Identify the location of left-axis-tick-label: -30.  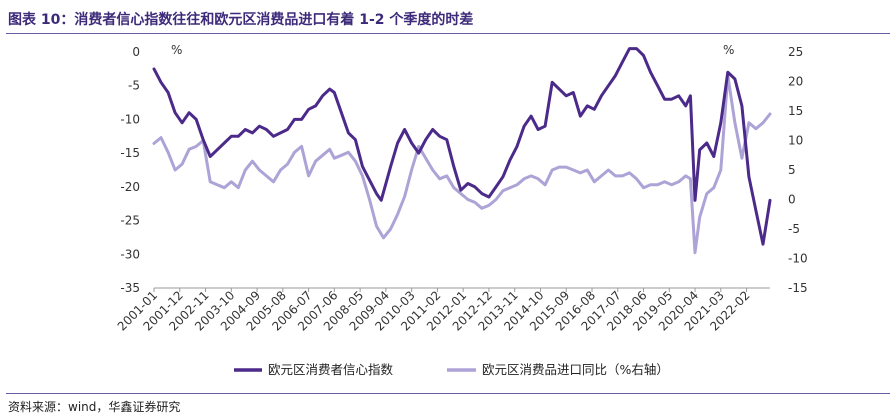
(130, 254).